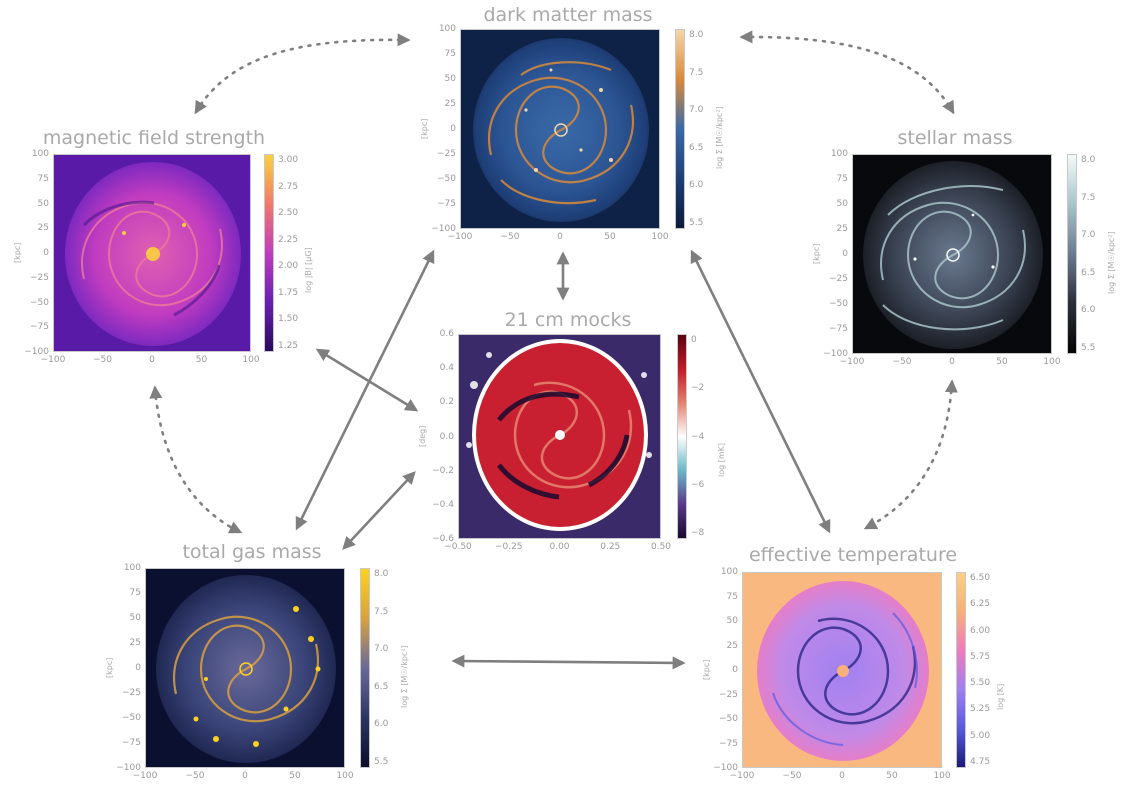 The height and width of the screenshot is (794, 1123). I want to click on arrow-cm-gas, so click(379, 510).